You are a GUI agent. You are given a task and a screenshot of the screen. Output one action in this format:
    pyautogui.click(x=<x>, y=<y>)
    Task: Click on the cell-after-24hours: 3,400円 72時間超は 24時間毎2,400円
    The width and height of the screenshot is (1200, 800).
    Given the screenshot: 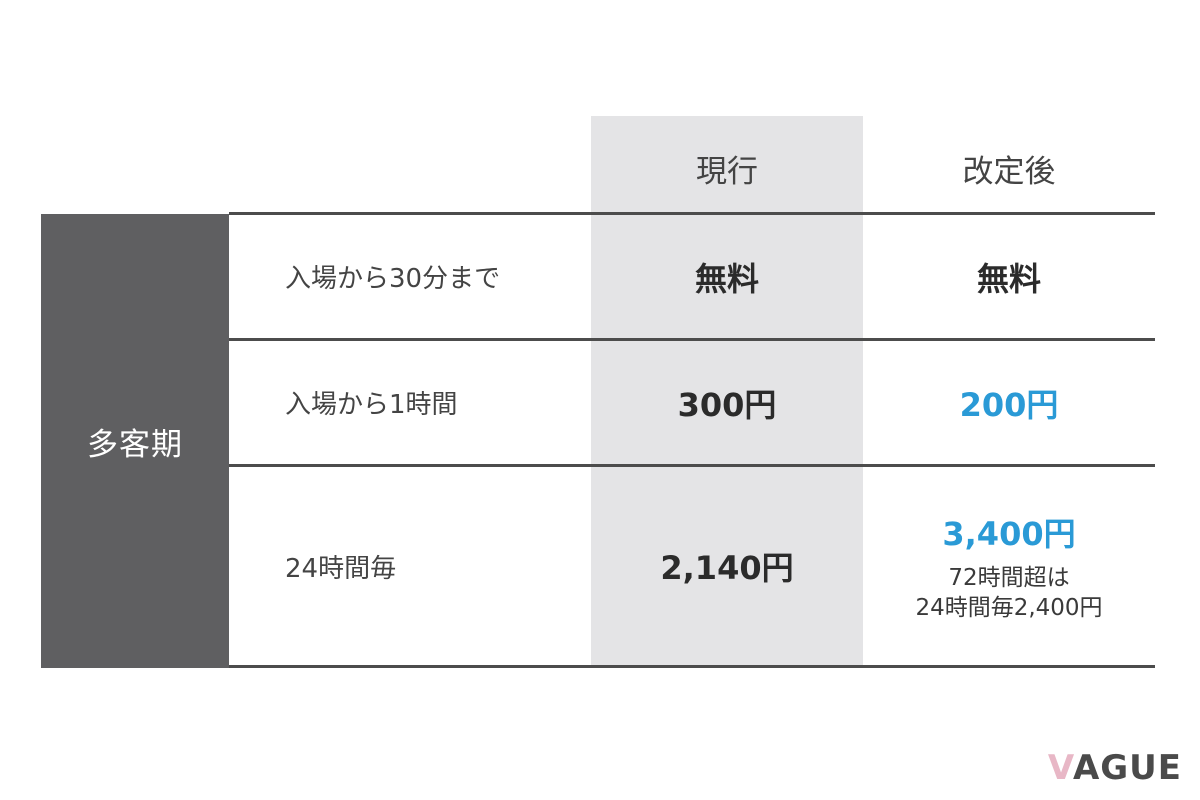 What is the action you would take?
    pyautogui.click(x=1009, y=566)
    